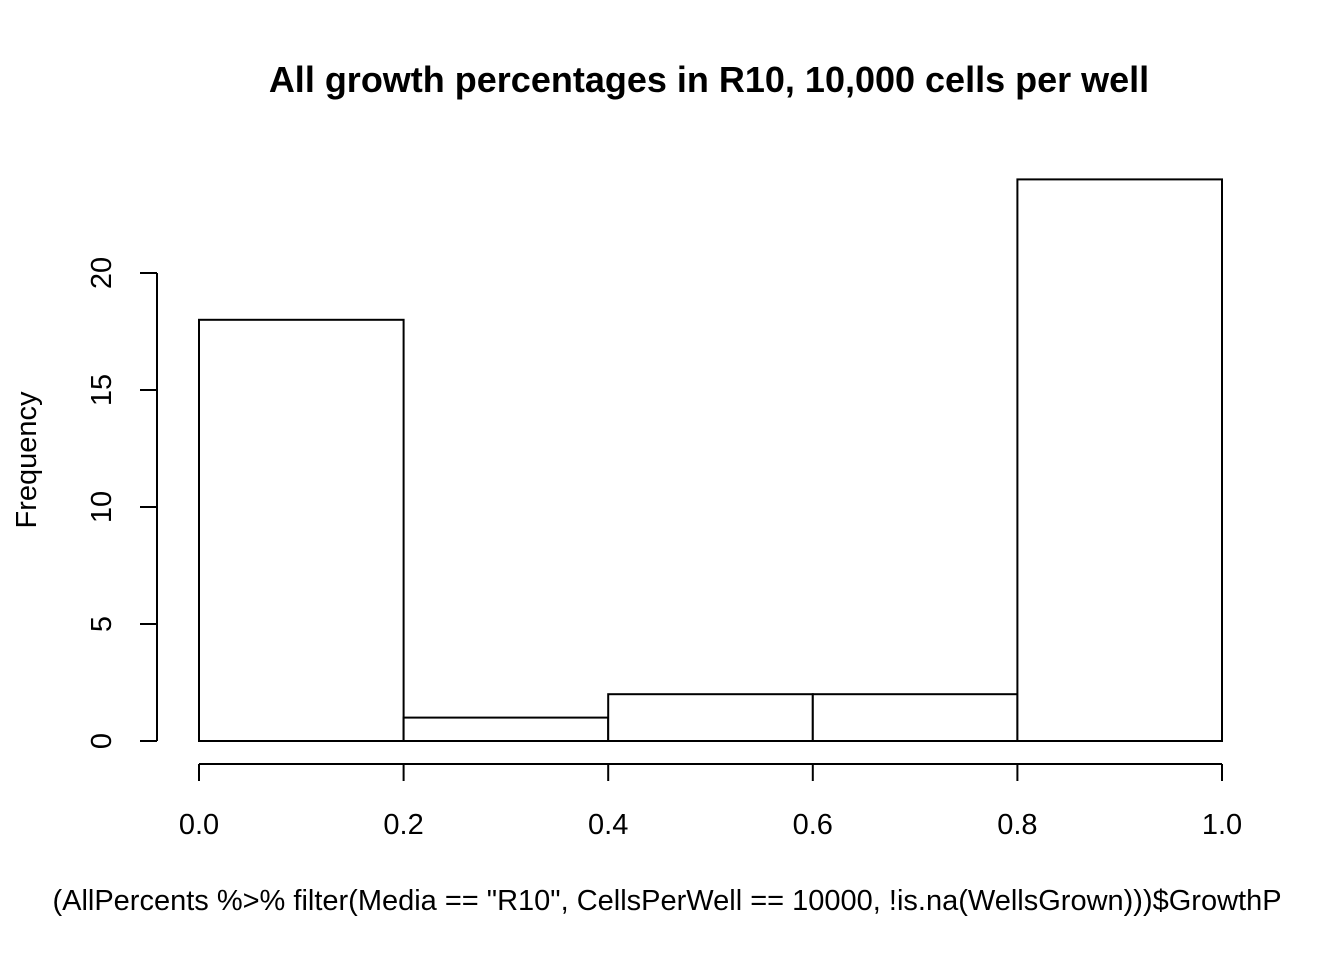  Describe the element at coordinates (710, 802) in the screenshot. I see `x-axis: 0.0 0.2 0.4 0.6 0.8 1.0` at that location.